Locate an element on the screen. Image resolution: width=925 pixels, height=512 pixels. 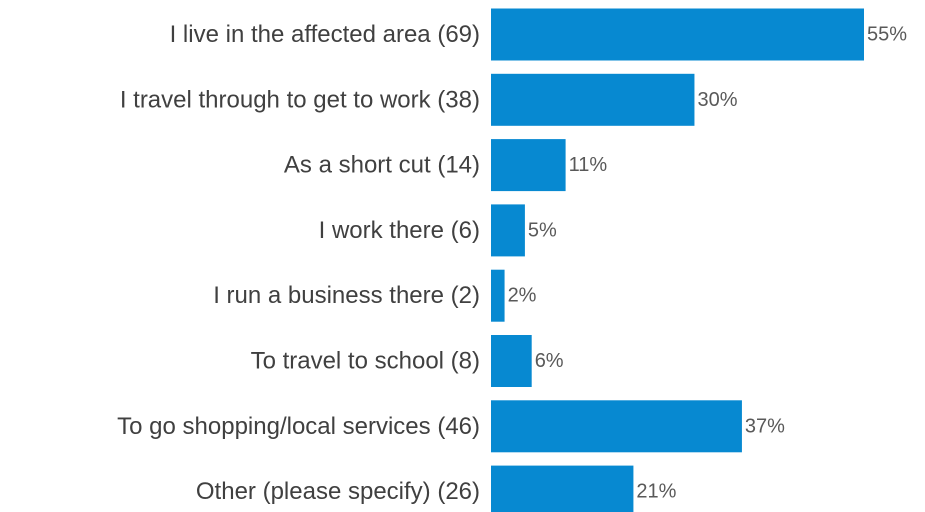
category-label: To go shopping/local services (46) is located at coordinates (298, 426).